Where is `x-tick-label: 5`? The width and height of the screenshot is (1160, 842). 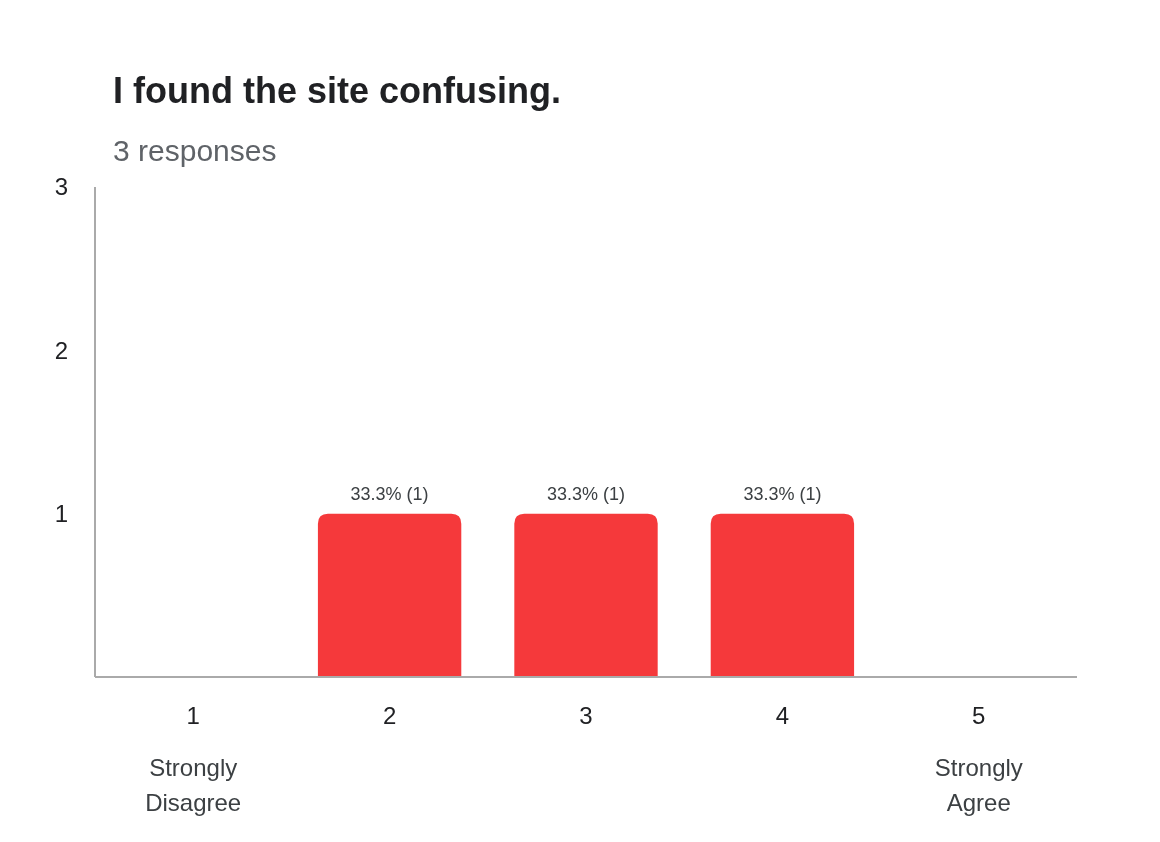
x-tick-label: 5 is located at coordinates (979, 715).